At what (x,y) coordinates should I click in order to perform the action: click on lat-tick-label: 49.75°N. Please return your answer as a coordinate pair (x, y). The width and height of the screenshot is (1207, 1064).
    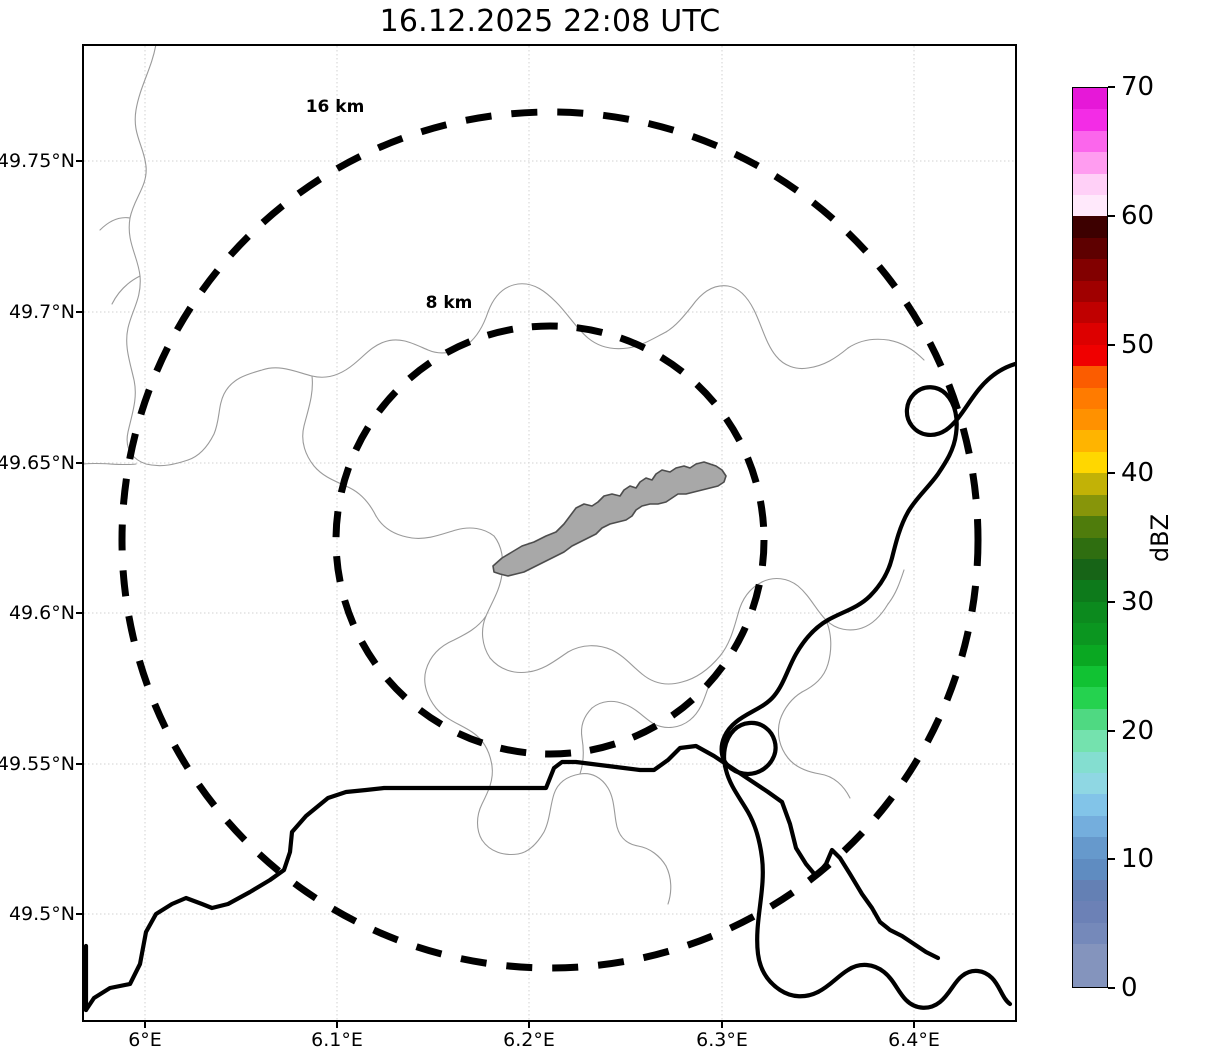
    Looking at the image, I should click on (37, 161).